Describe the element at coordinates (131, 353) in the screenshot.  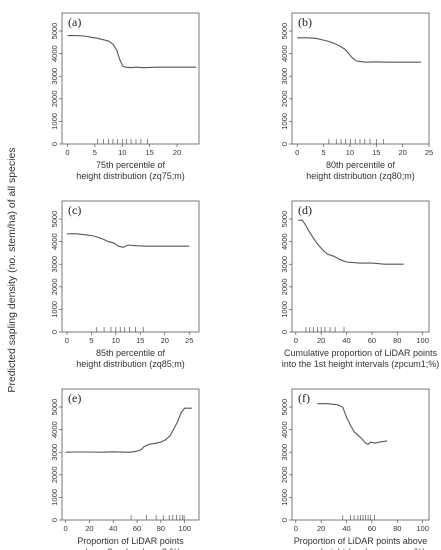
I see `x-axis-label: 85th percentile of` at that location.